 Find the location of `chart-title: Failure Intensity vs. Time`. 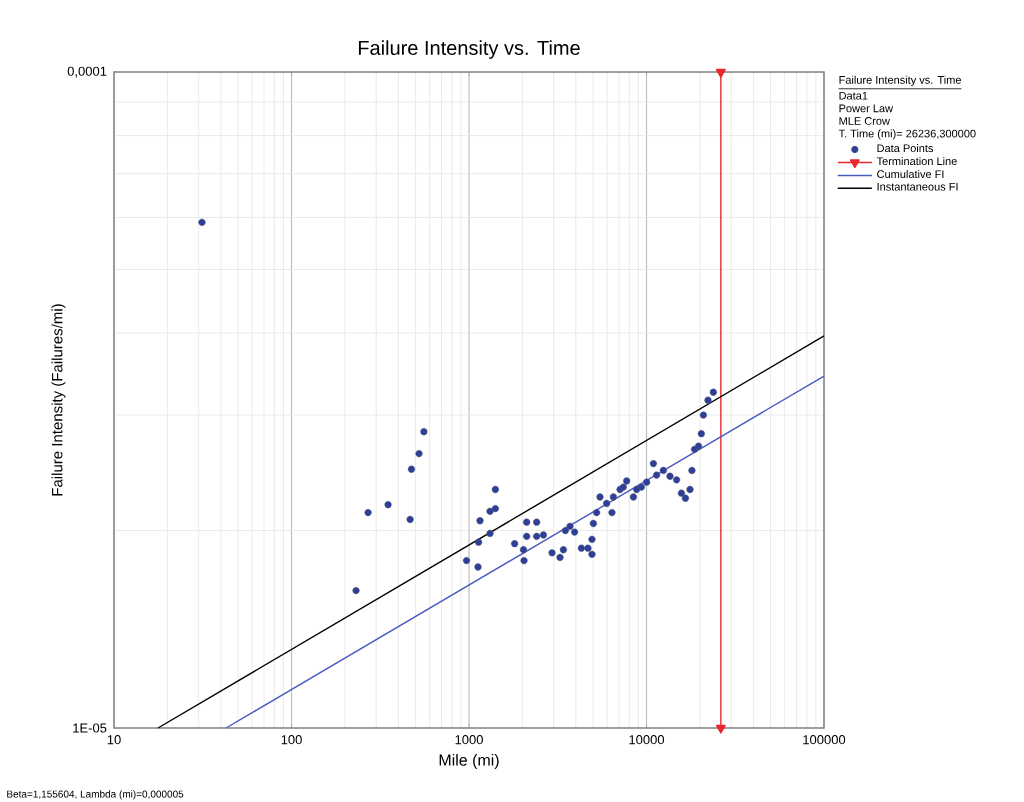

chart-title: Failure Intensity vs. Time is located at coordinates (469, 49).